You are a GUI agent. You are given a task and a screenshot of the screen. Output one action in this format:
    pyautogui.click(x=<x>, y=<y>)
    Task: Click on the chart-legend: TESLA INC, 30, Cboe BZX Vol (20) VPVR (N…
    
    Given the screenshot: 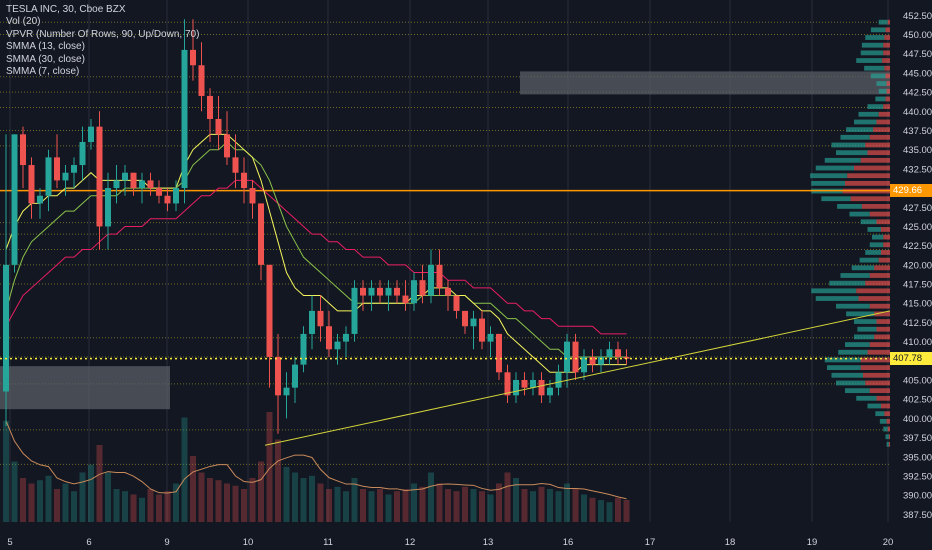 What is the action you would take?
    pyautogui.click(x=102, y=41)
    